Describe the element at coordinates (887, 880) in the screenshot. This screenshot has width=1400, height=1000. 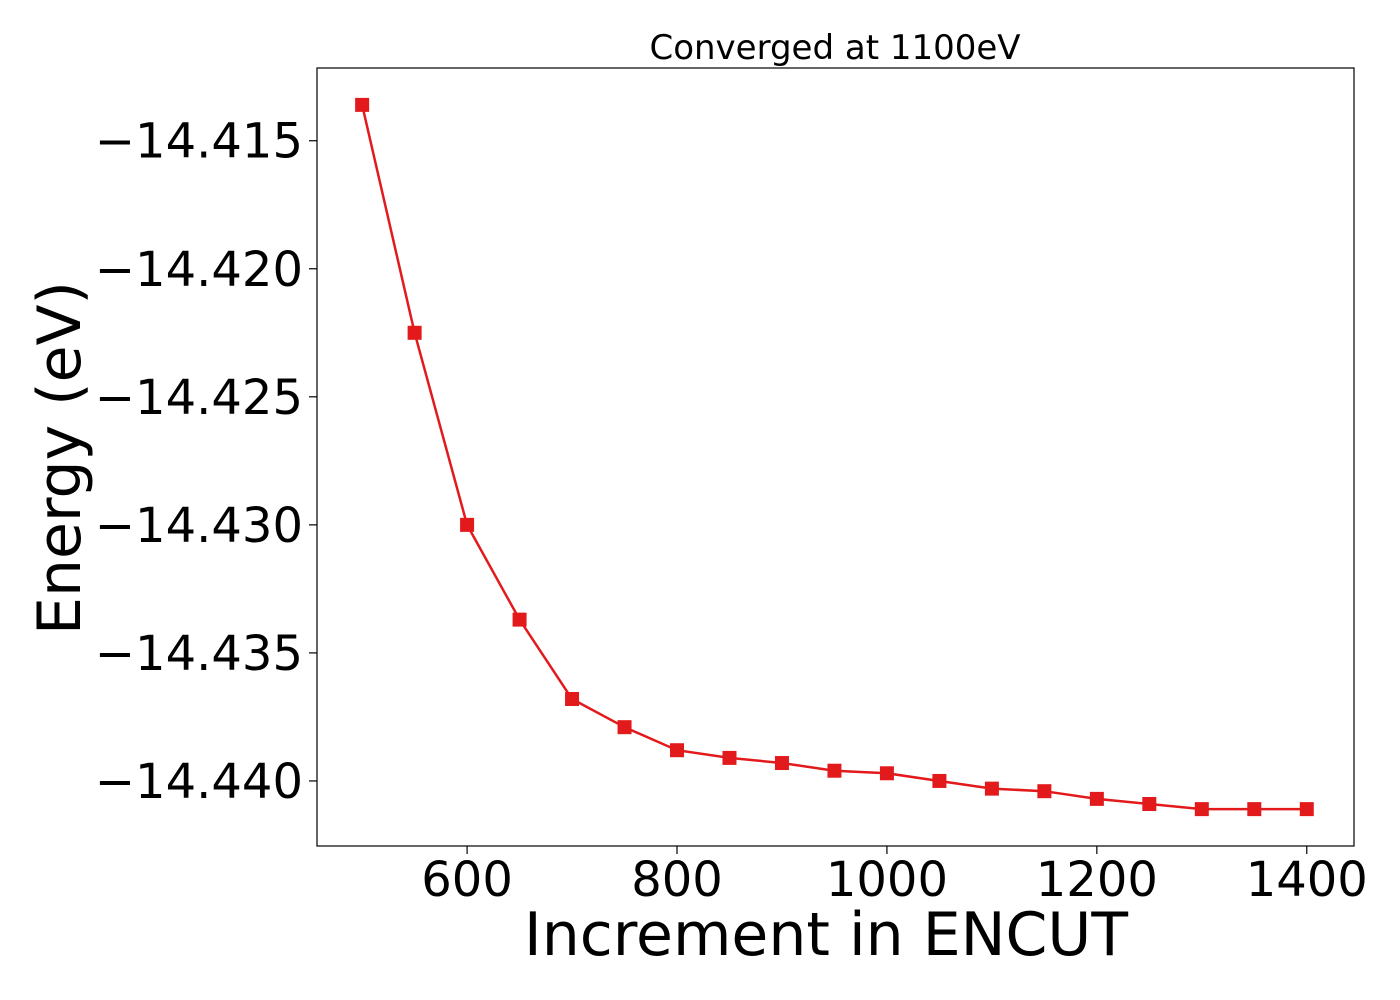
I see `x-tick-label: 1000` at that location.